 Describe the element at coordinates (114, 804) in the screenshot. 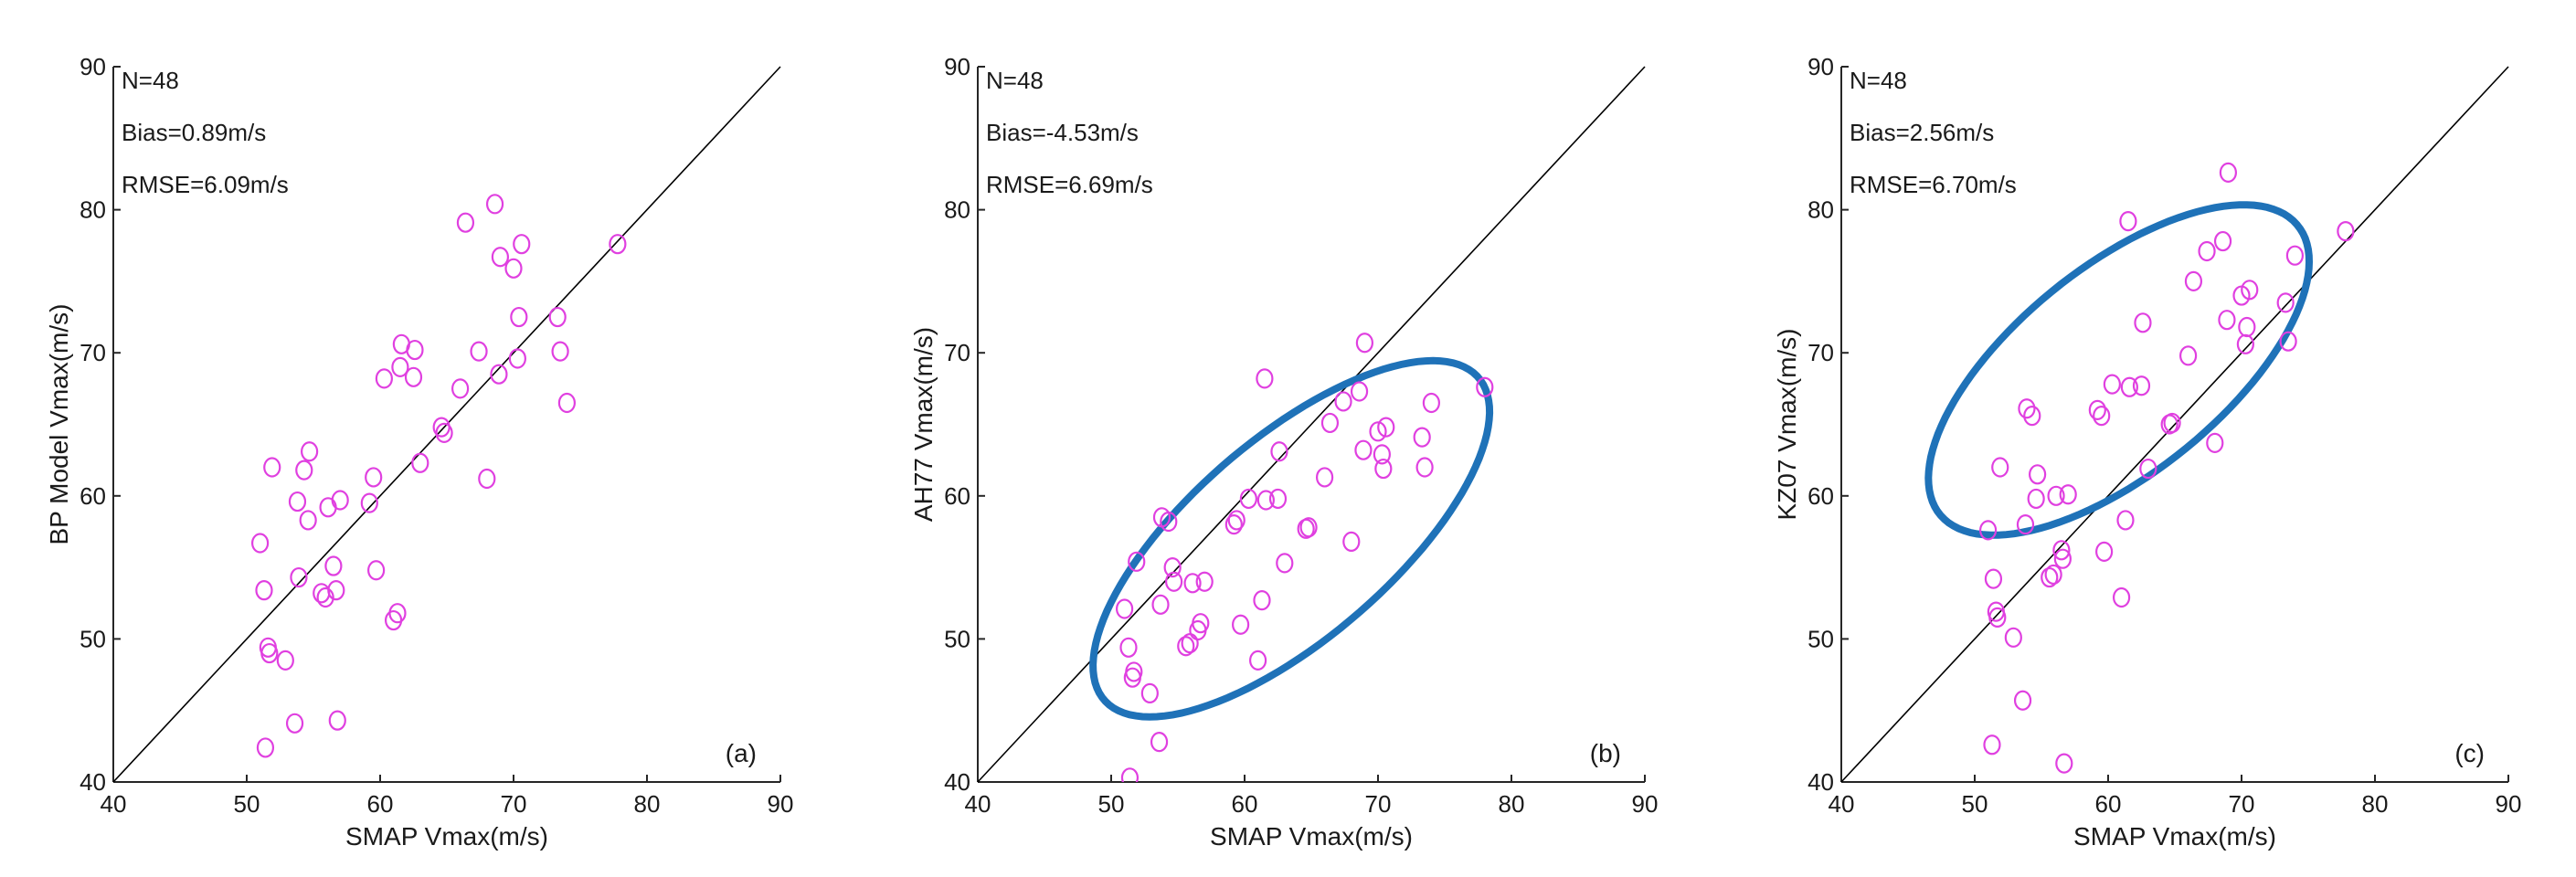

I see `x-tick-label: 40` at that location.